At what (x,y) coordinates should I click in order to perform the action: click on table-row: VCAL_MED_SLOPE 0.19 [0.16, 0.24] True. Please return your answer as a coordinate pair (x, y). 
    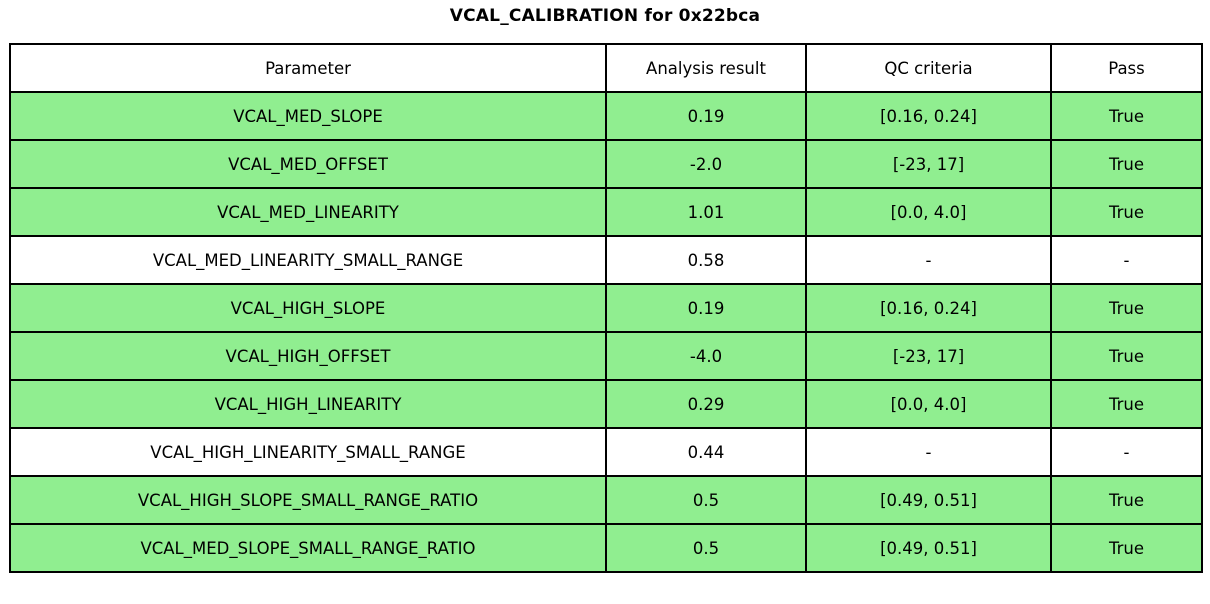
    Looking at the image, I should click on (606, 116).